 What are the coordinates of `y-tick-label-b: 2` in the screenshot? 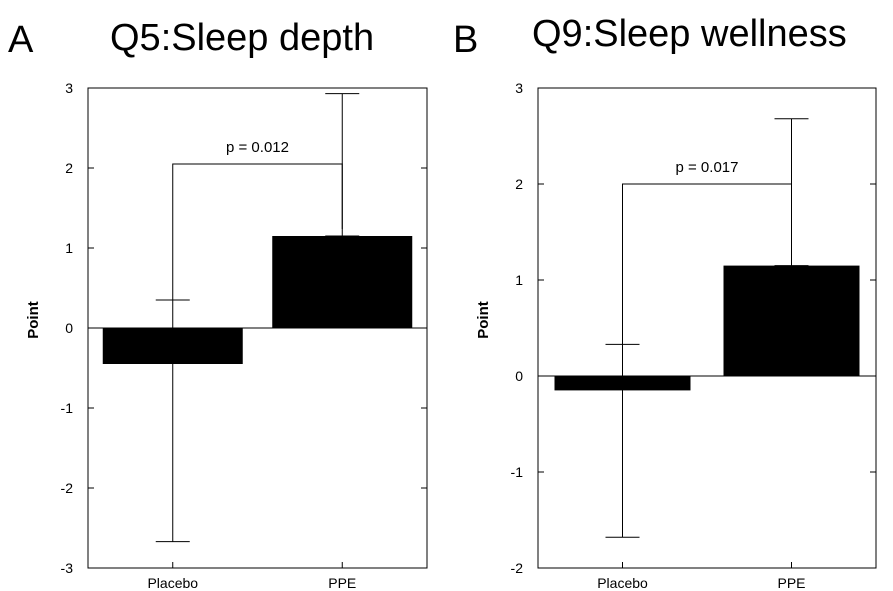 It's located at (519, 184).